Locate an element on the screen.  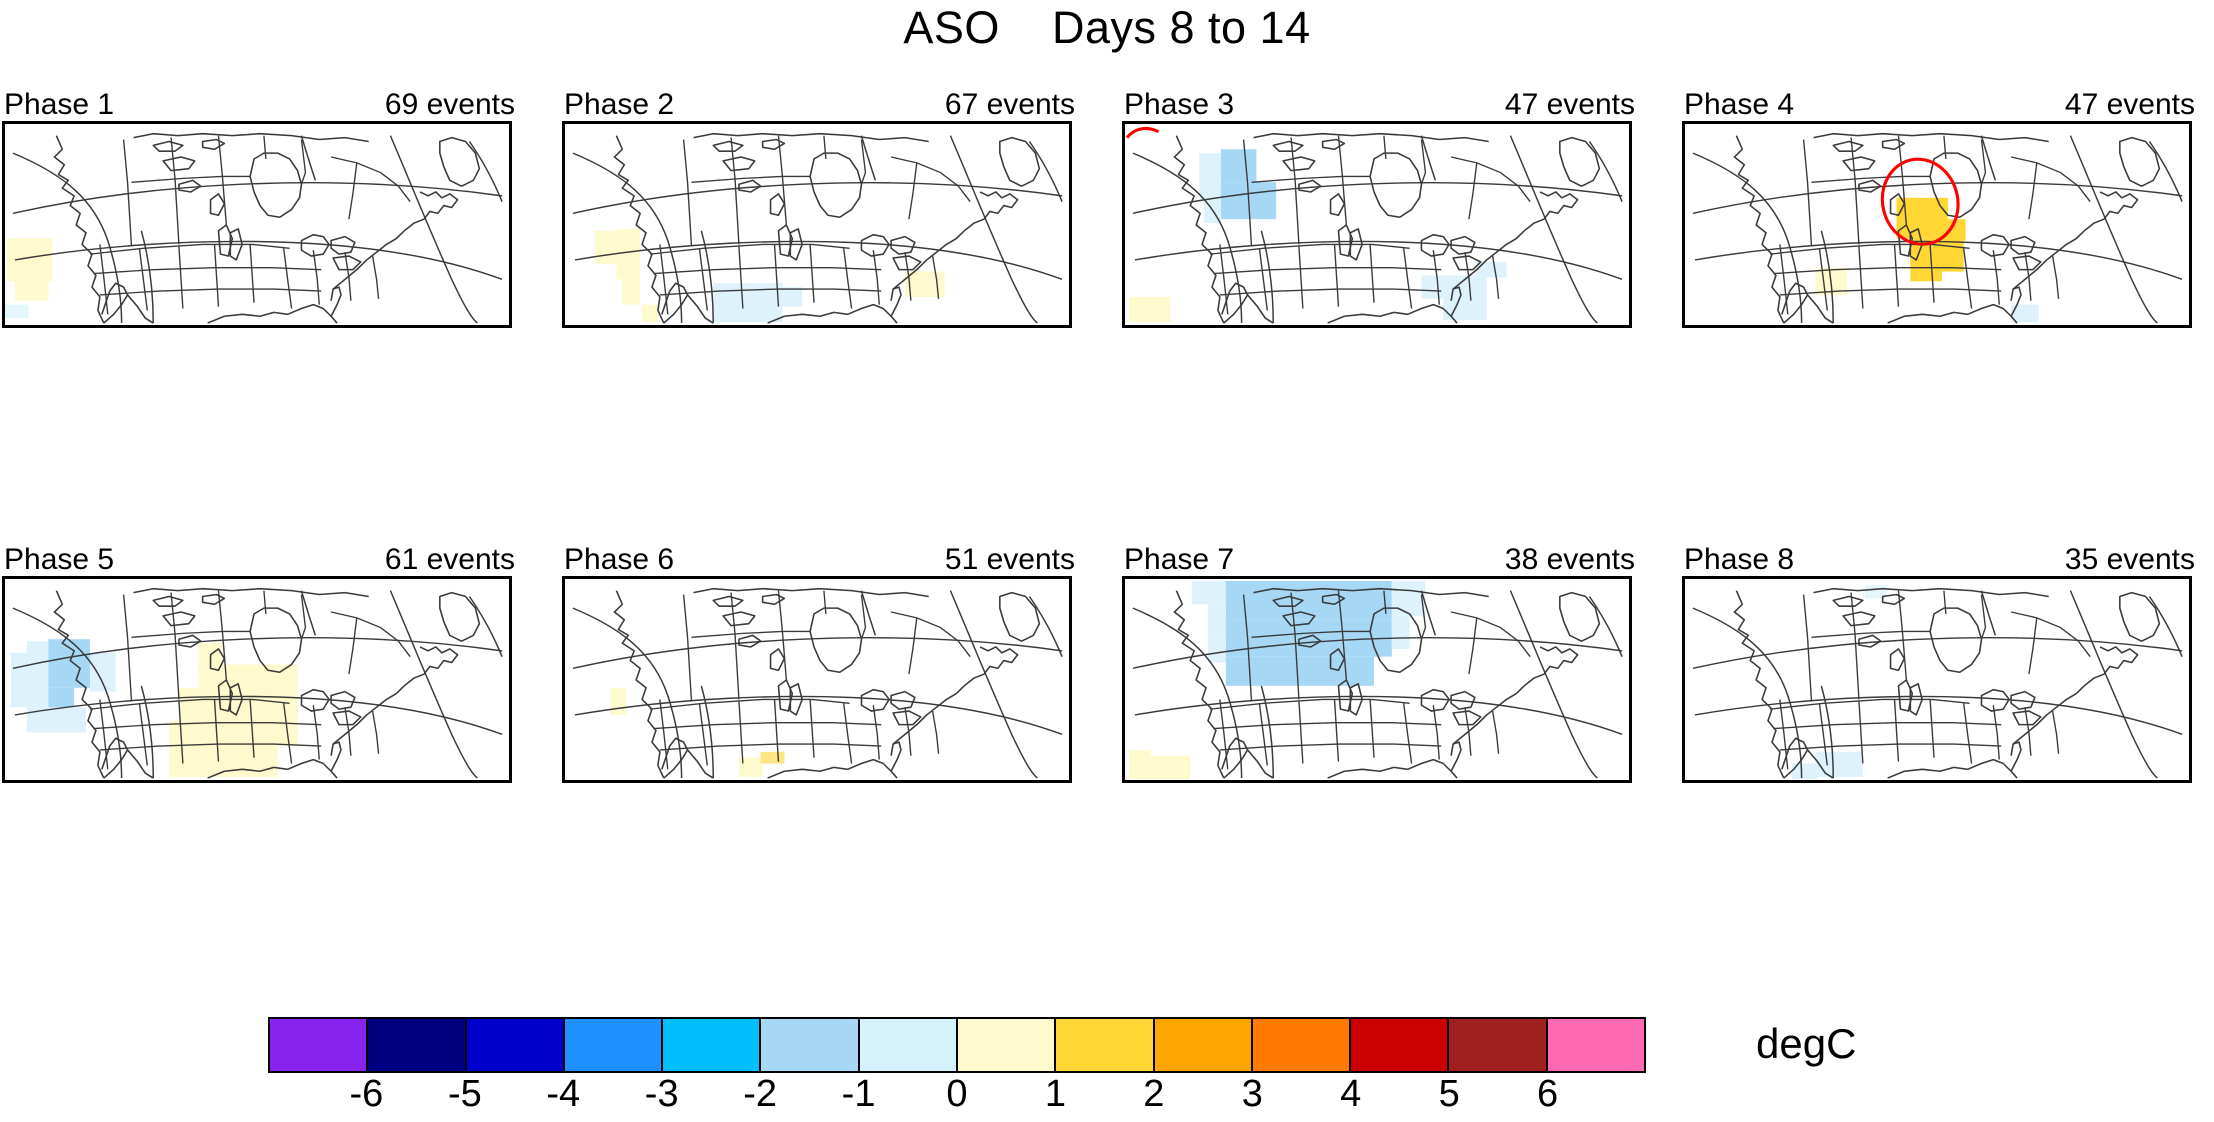
panel-phase-label: Phase 1 is located at coordinates (59, 104).